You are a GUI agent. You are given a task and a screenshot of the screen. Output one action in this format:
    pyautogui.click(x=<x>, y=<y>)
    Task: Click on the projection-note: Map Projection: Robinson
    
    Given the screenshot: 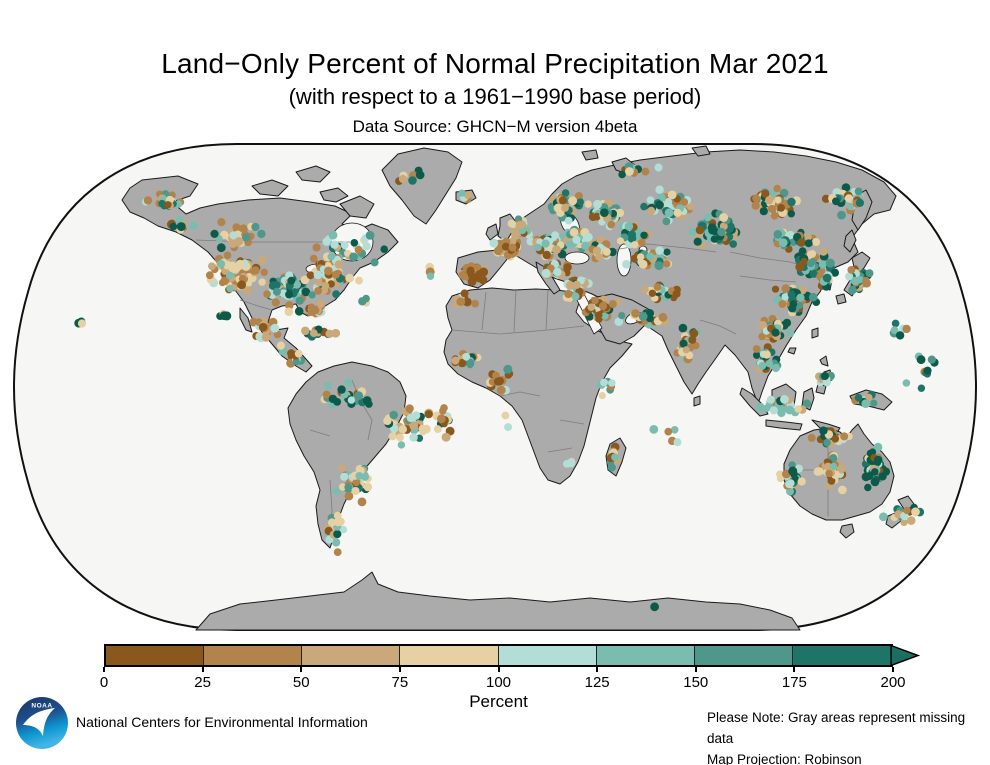 What is the action you would take?
    pyautogui.click(x=784, y=758)
    